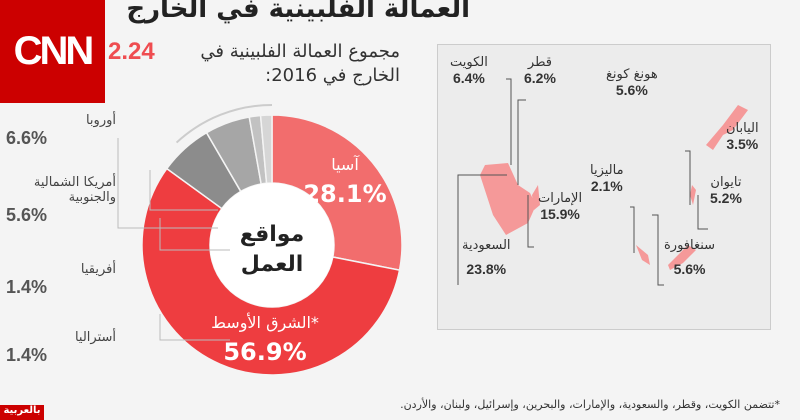 This screenshot has width=800, height=420. I want to click on outer-arc, so click(224, 124).